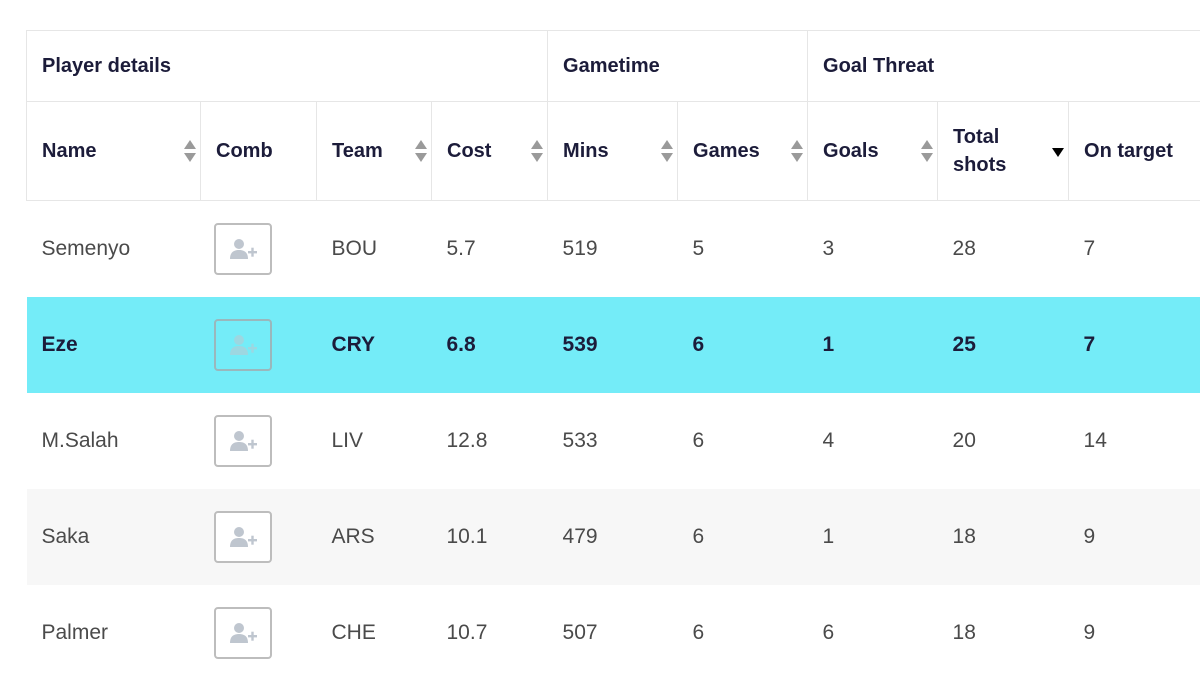 The height and width of the screenshot is (681, 1200). I want to click on group-player-details: Player details, so click(287, 66).